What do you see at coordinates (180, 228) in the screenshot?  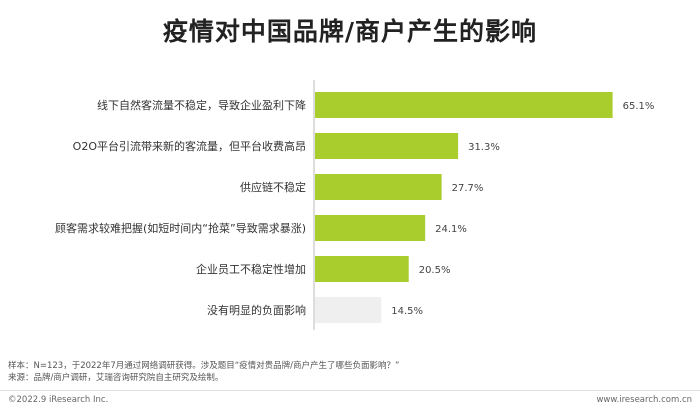 I see `category-label-3: 顾客需求较难把握(如短时间内“抢菜”导致需求暴涨)` at bounding box center [180, 228].